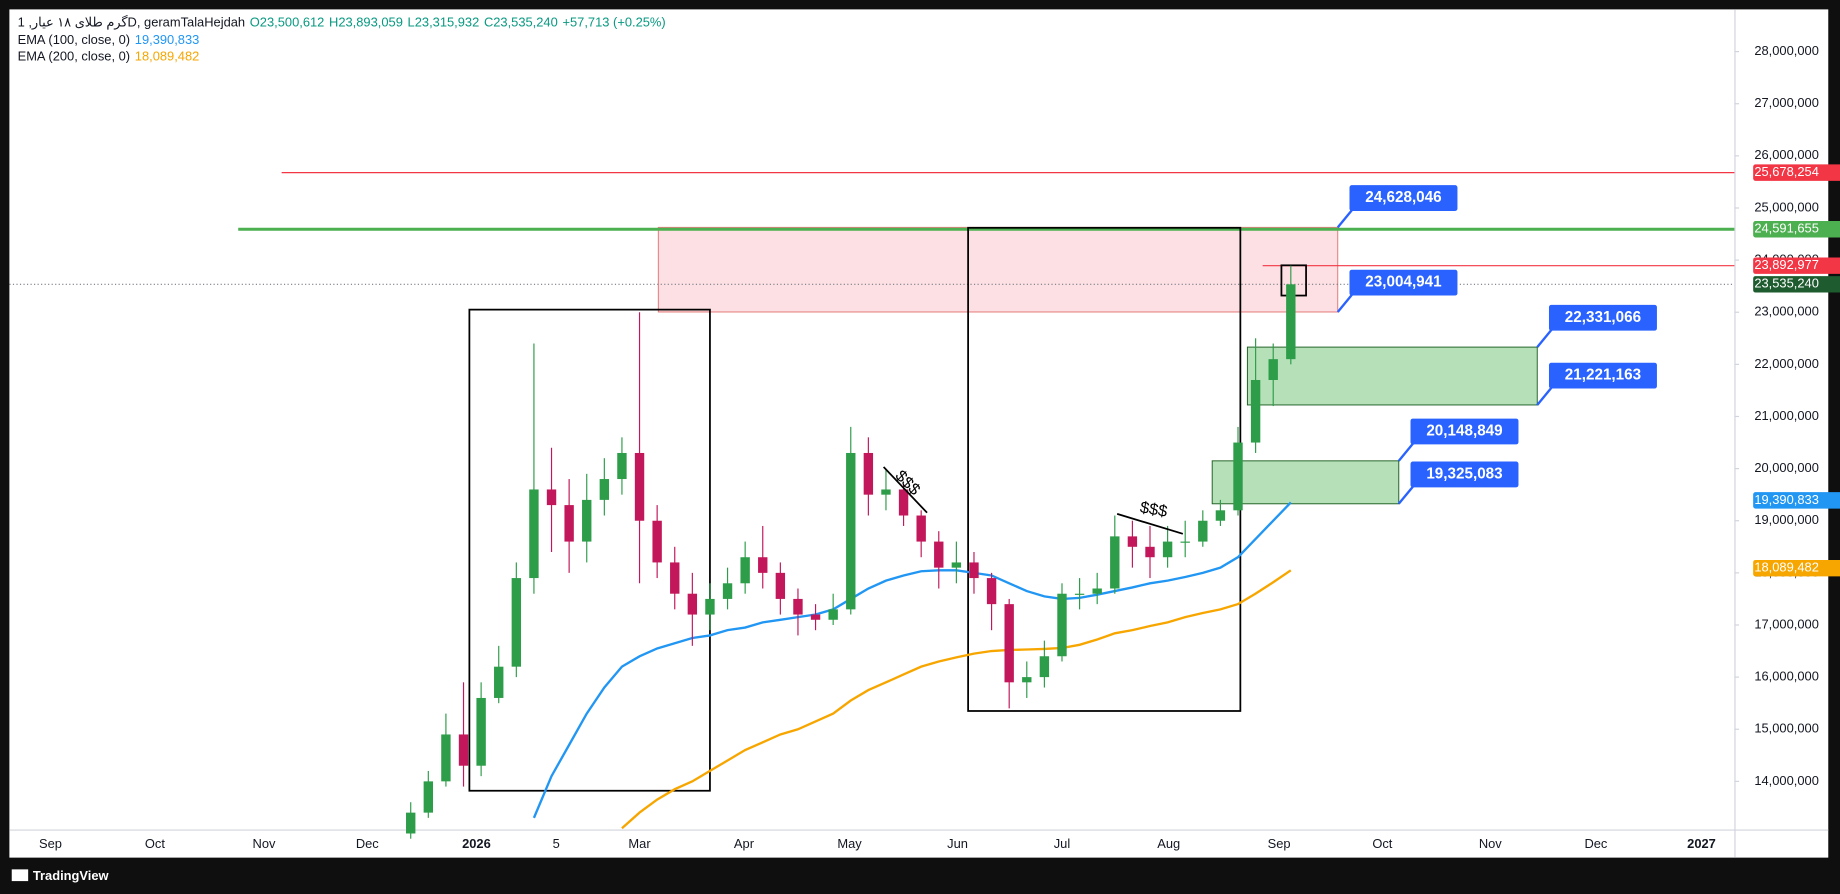 Image resolution: width=1840 pixels, height=894 pixels. What do you see at coordinates (1382, 843) in the screenshot?
I see `x-tick-label: Oct` at bounding box center [1382, 843].